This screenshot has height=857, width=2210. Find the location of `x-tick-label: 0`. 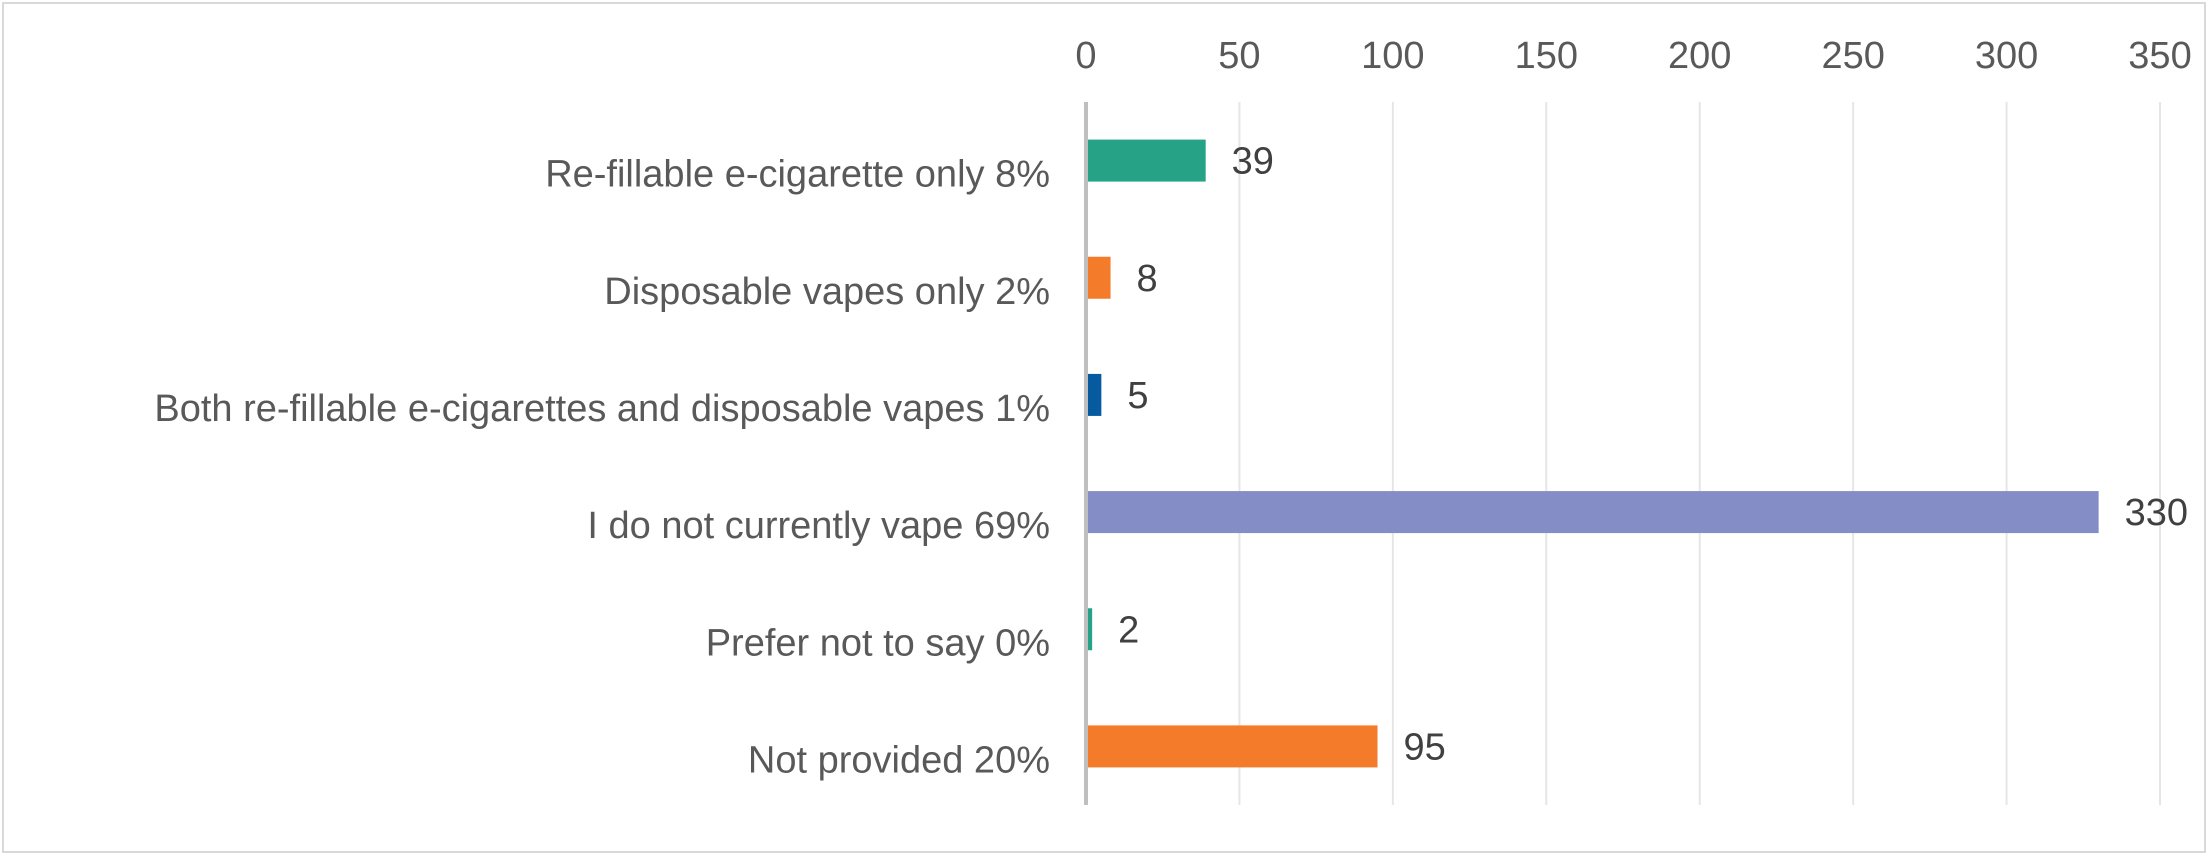

x-tick-label: 0 is located at coordinates (1085, 56).